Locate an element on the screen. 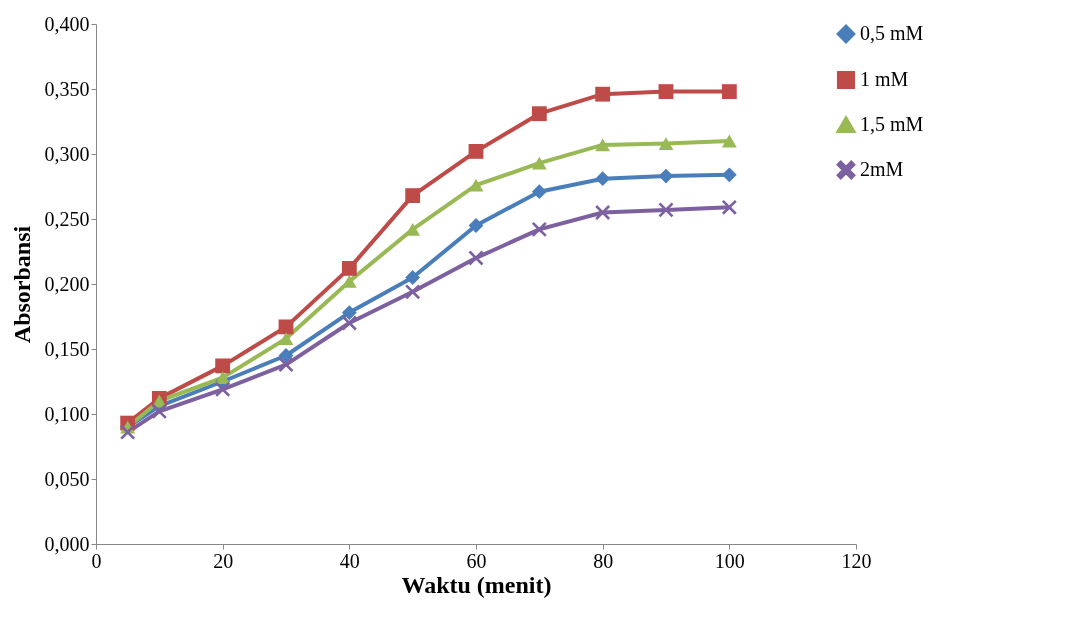 The height and width of the screenshot is (632, 1082). x-tick-label: 60 is located at coordinates (476, 560).